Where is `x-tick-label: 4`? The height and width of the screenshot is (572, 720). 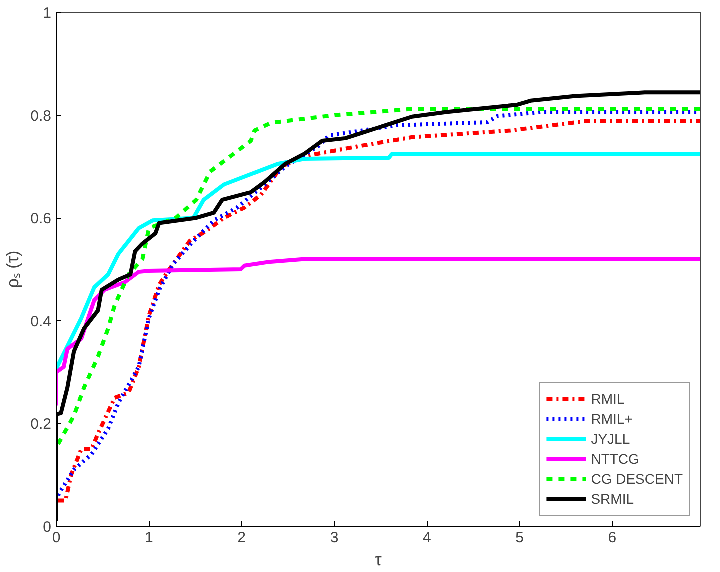 x-tick-label: 4 is located at coordinates (427, 538).